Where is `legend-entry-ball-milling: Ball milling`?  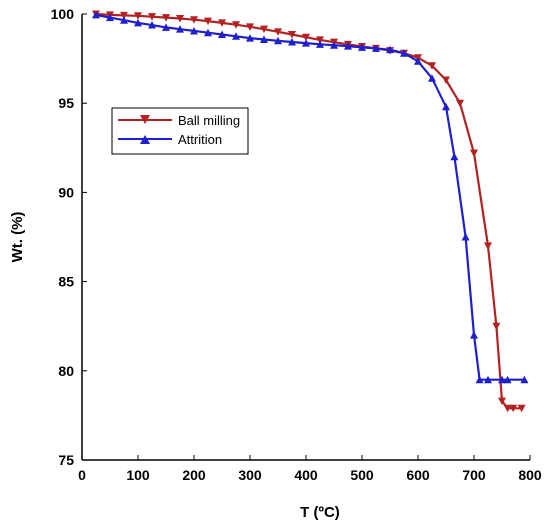
legend-entry-ball-milling: Ball milling is located at coordinates (179, 120).